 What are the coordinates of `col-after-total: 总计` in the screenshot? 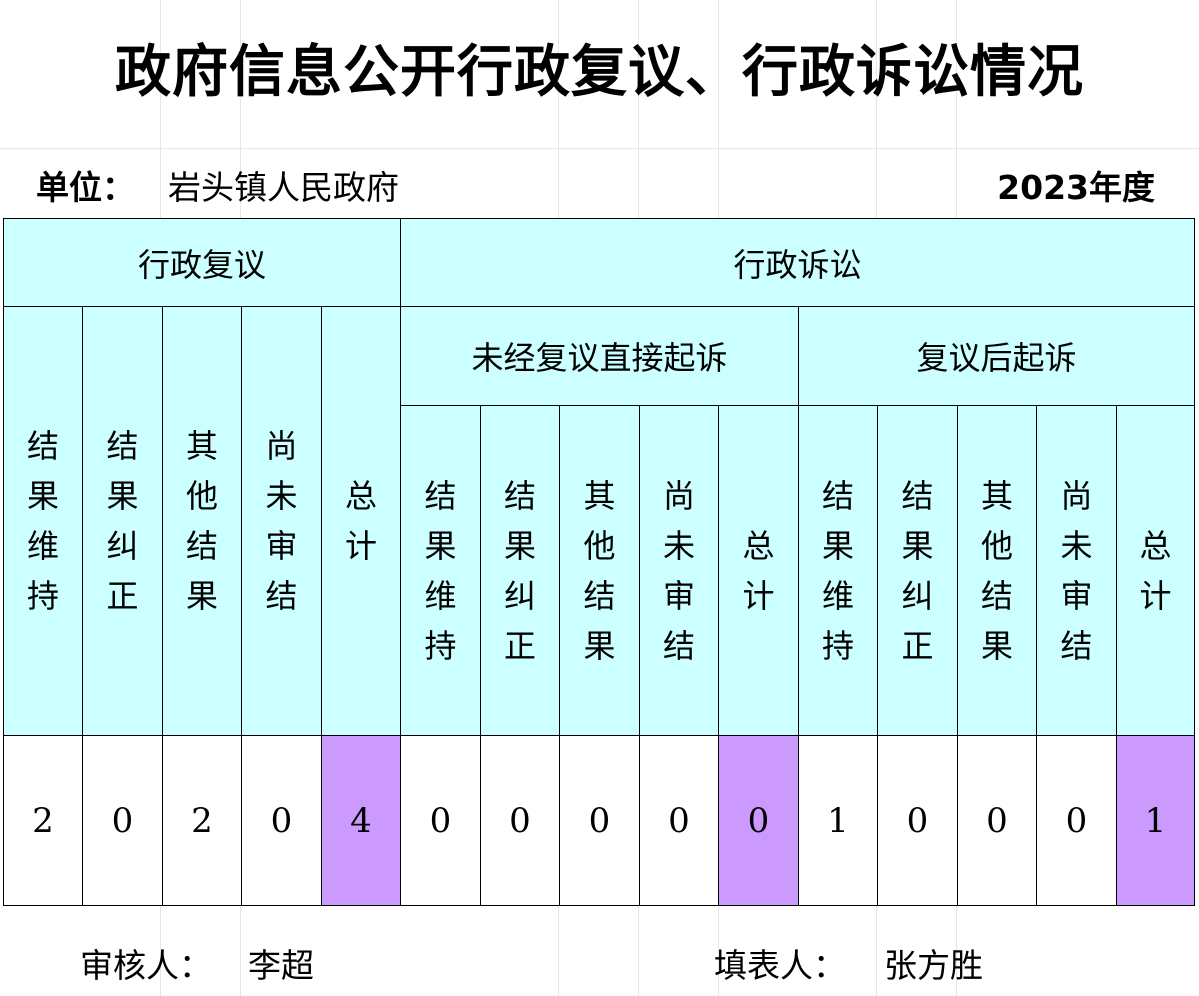 It's located at (1155, 570).